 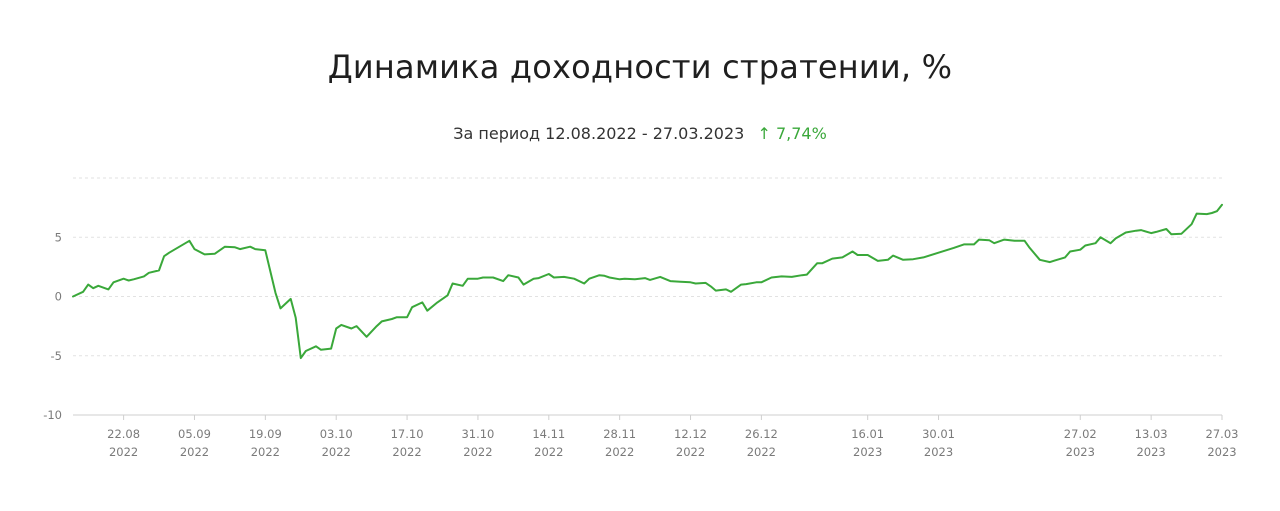 What do you see at coordinates (690, 434) in the screenshot?
I see `x-tick-label: 12.12` at bounding box center [690, 434].